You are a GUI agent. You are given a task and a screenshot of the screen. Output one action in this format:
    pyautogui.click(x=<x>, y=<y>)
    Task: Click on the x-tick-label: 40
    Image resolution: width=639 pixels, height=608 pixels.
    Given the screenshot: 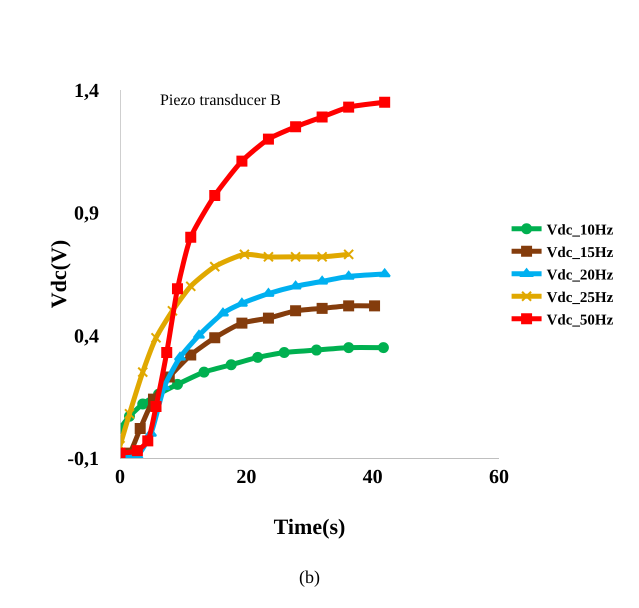 What is the action you would take?
    pyautogui.click(x=372, y=477)
    